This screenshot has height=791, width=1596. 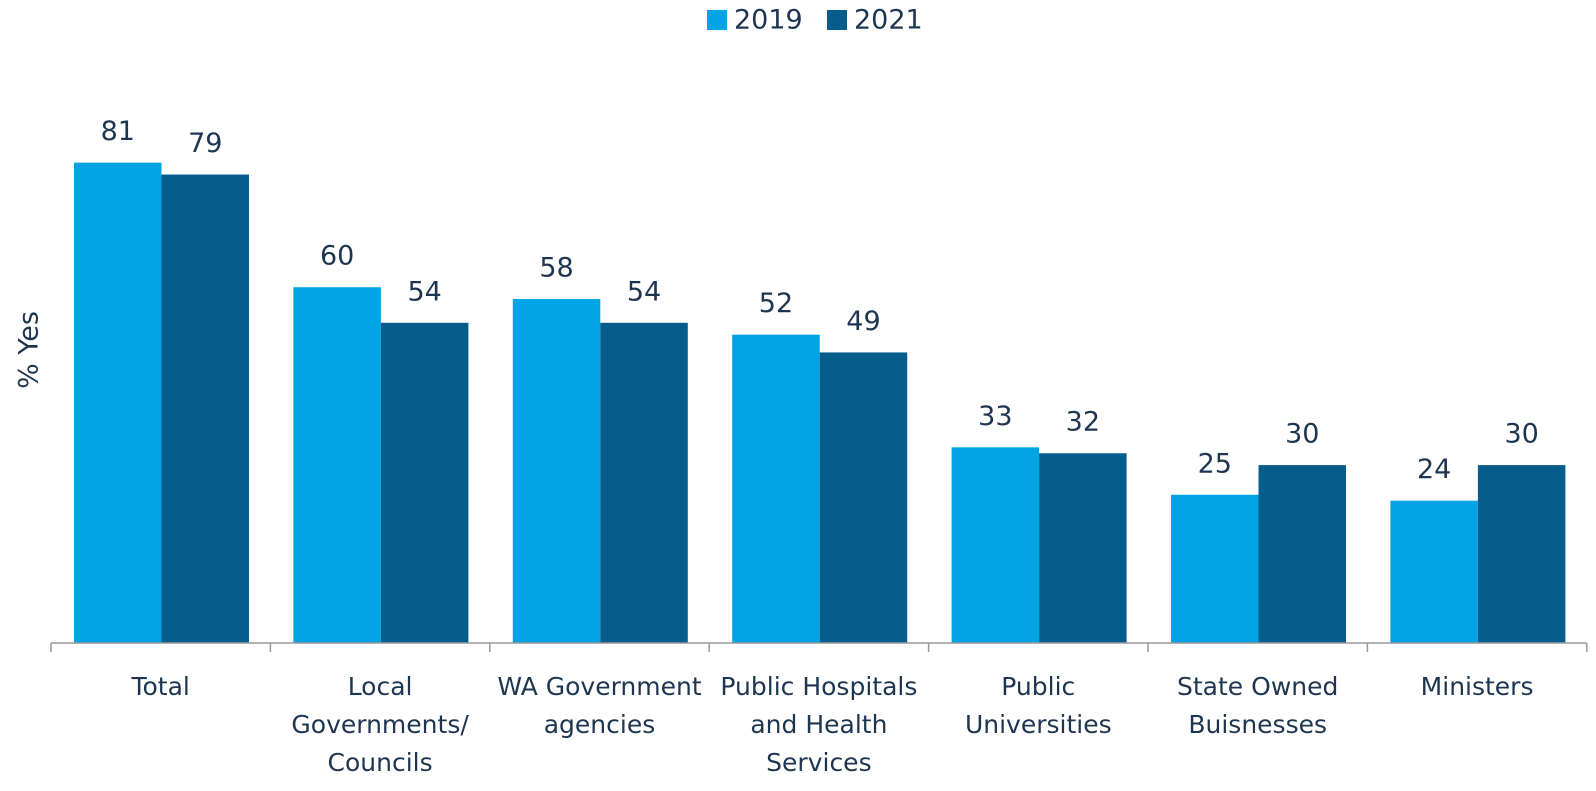 What do you see at coordinates (863, 321) in the screenshot?
I see `data-label: 49` at bounding box center [863, 321].